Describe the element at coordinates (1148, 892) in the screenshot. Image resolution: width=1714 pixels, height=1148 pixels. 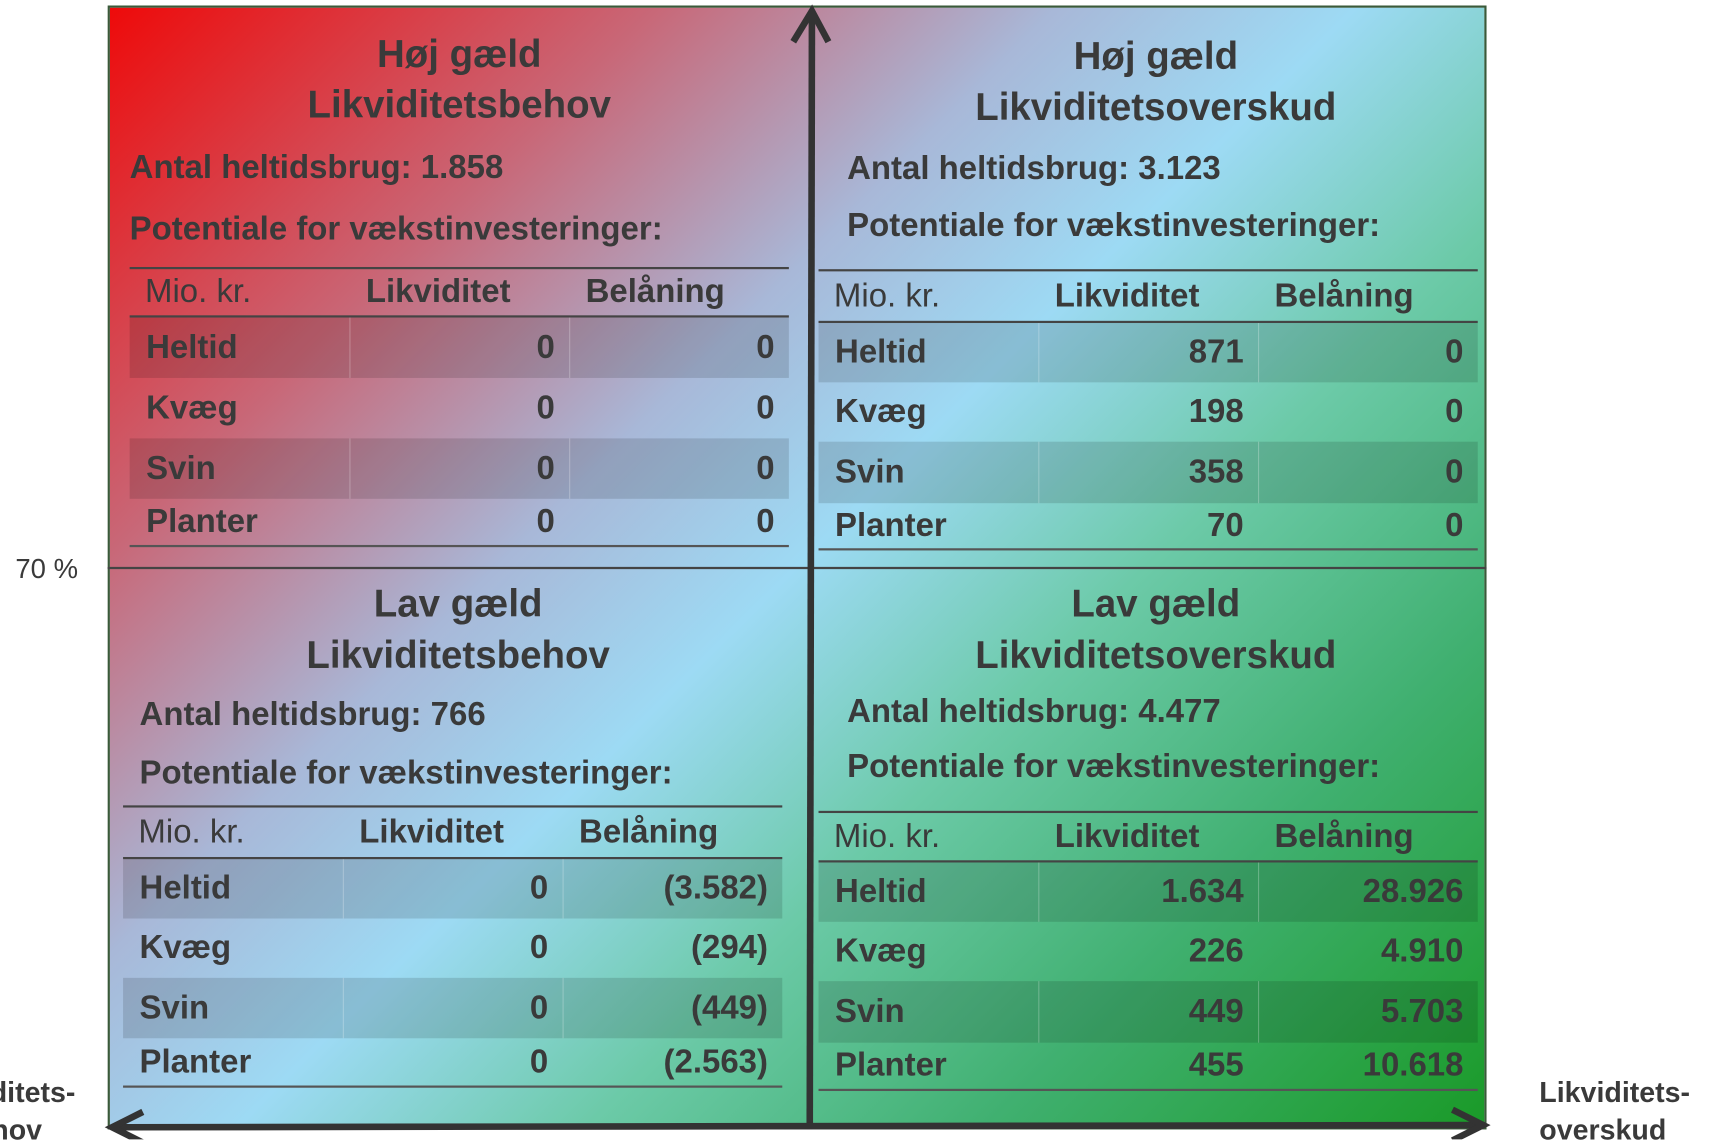
I see `table-row: Heltid 1.634 28.926` at that location.